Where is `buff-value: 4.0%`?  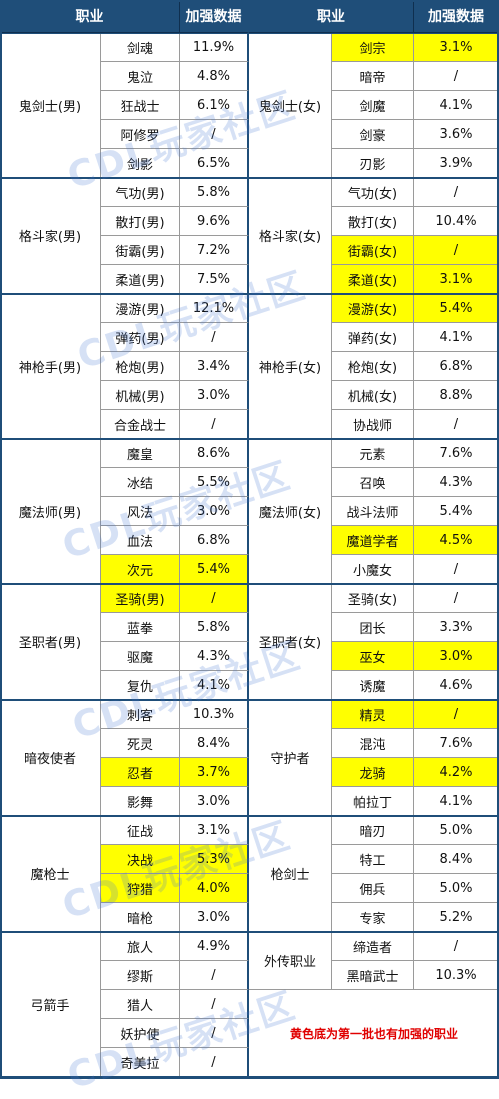
buff-value: 4.0% is located at coordinates (214, 888).